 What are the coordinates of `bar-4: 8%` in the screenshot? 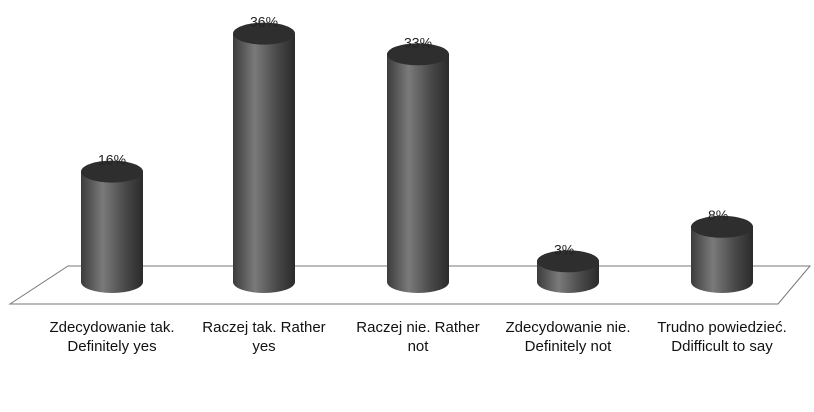 It's located at (722, 250).